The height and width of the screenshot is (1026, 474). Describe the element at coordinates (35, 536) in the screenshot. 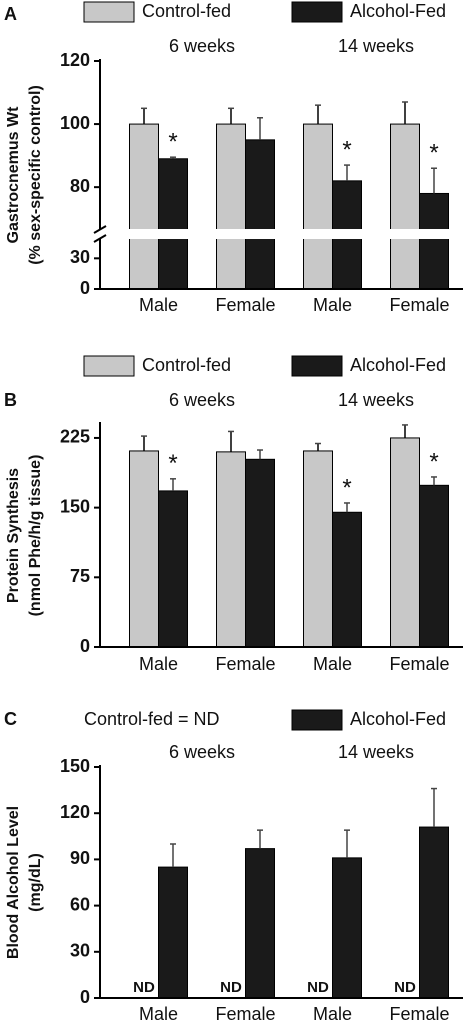

I see `y-axis-label: (nmol Phe/h/g tissue)` at that location.